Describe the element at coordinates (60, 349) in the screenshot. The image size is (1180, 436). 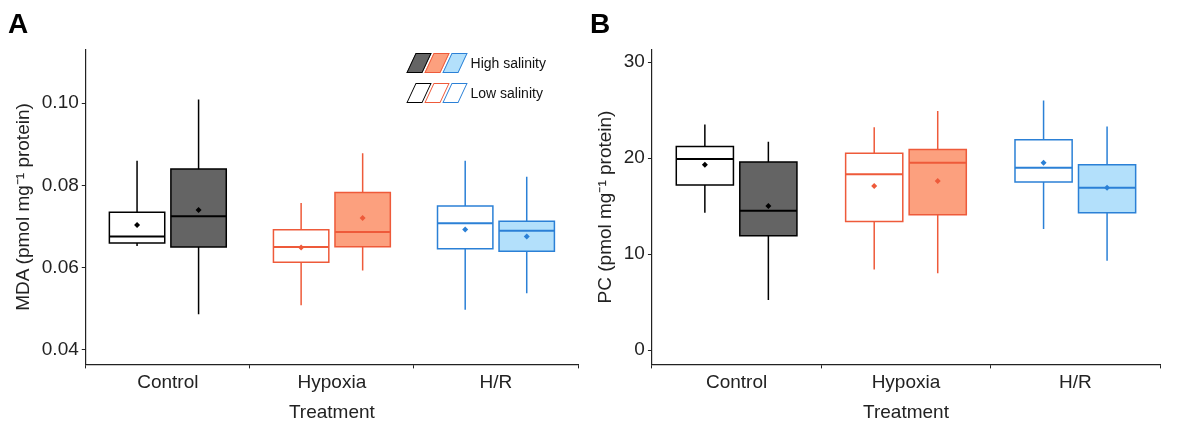
I see `y-tick-label: 0.04` at that location.